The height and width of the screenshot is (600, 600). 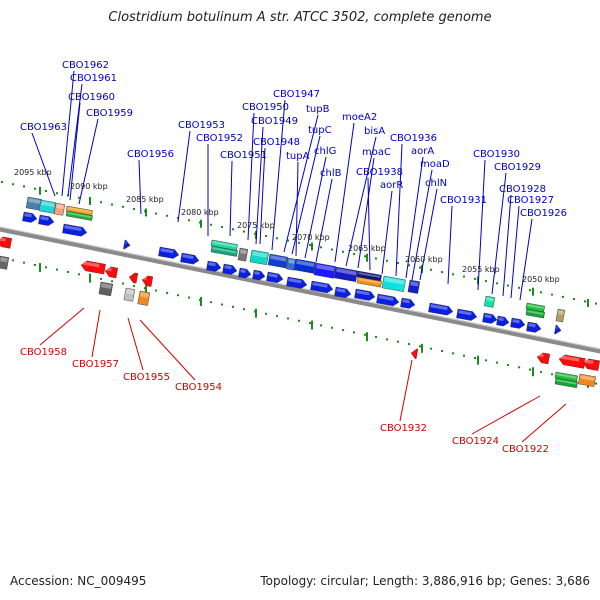 I want to click on forward-gene-label: CBO1927, so click(x=530, y=200).